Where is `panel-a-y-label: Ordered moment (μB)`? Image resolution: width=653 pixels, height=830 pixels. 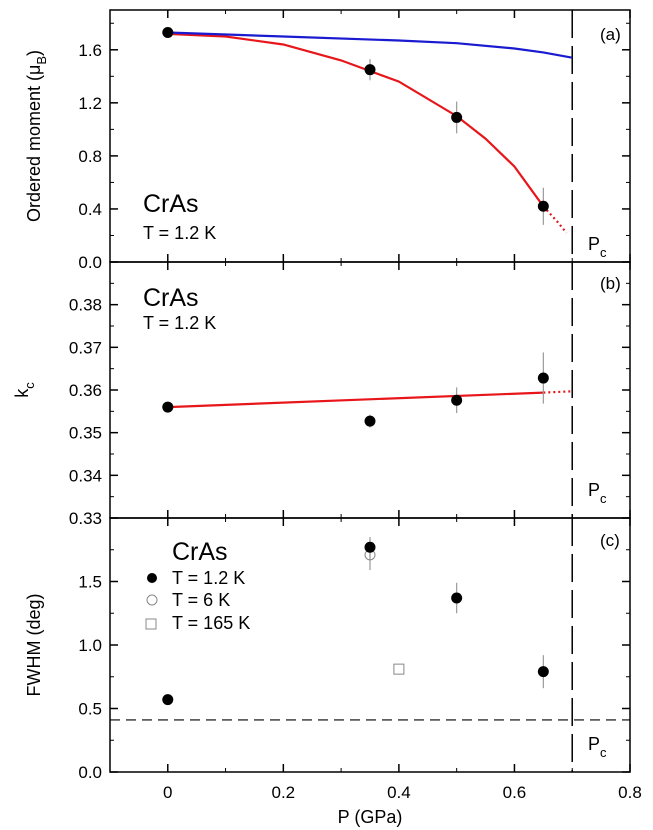
panel-a-y-label: Ordered moment (μB) is located at coordinates (36, 136).